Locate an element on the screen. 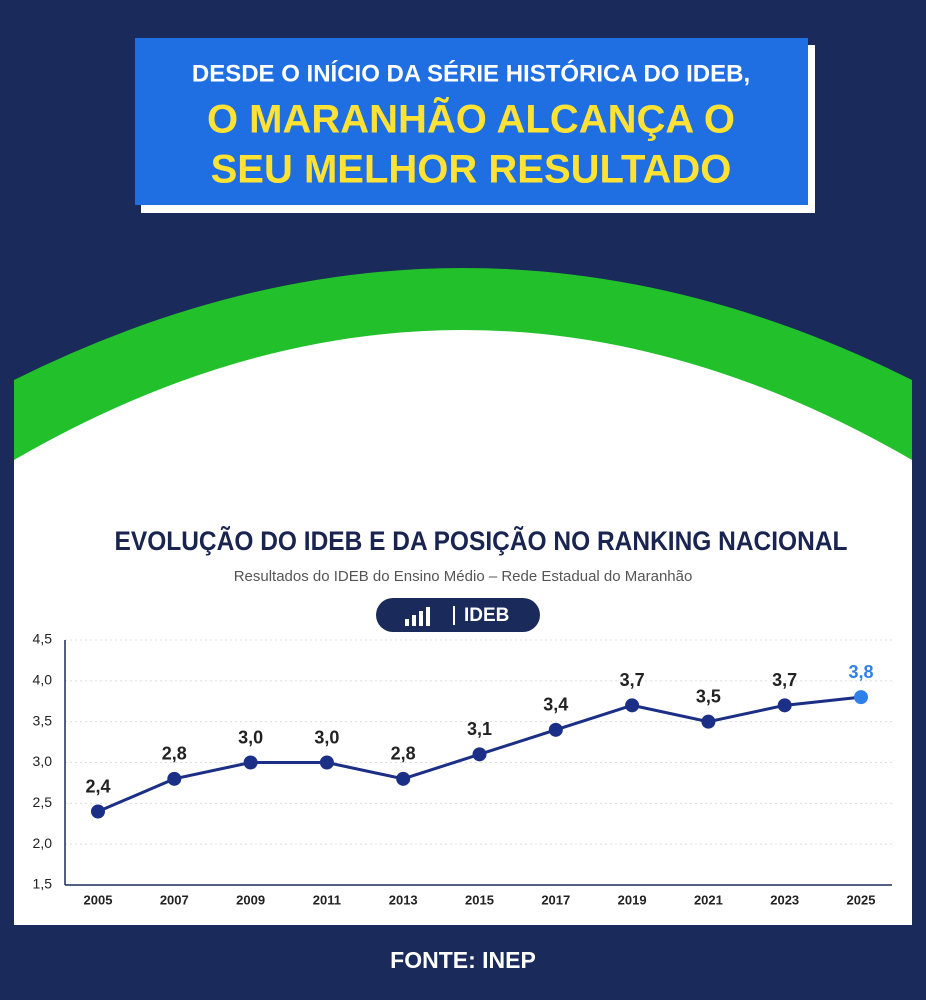 This screenshot has height=1000, width=926. y-tick-label: 1,5 is located at coordinates (43, 884).